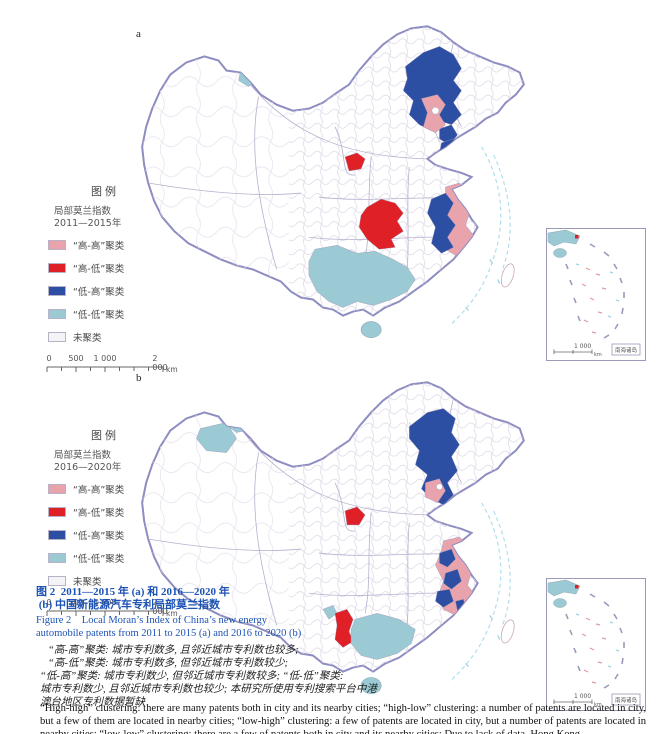 The width and height of the screenshot is (660, 734). I want to click on cluster-high-high-tianjin, so click(458, 158).